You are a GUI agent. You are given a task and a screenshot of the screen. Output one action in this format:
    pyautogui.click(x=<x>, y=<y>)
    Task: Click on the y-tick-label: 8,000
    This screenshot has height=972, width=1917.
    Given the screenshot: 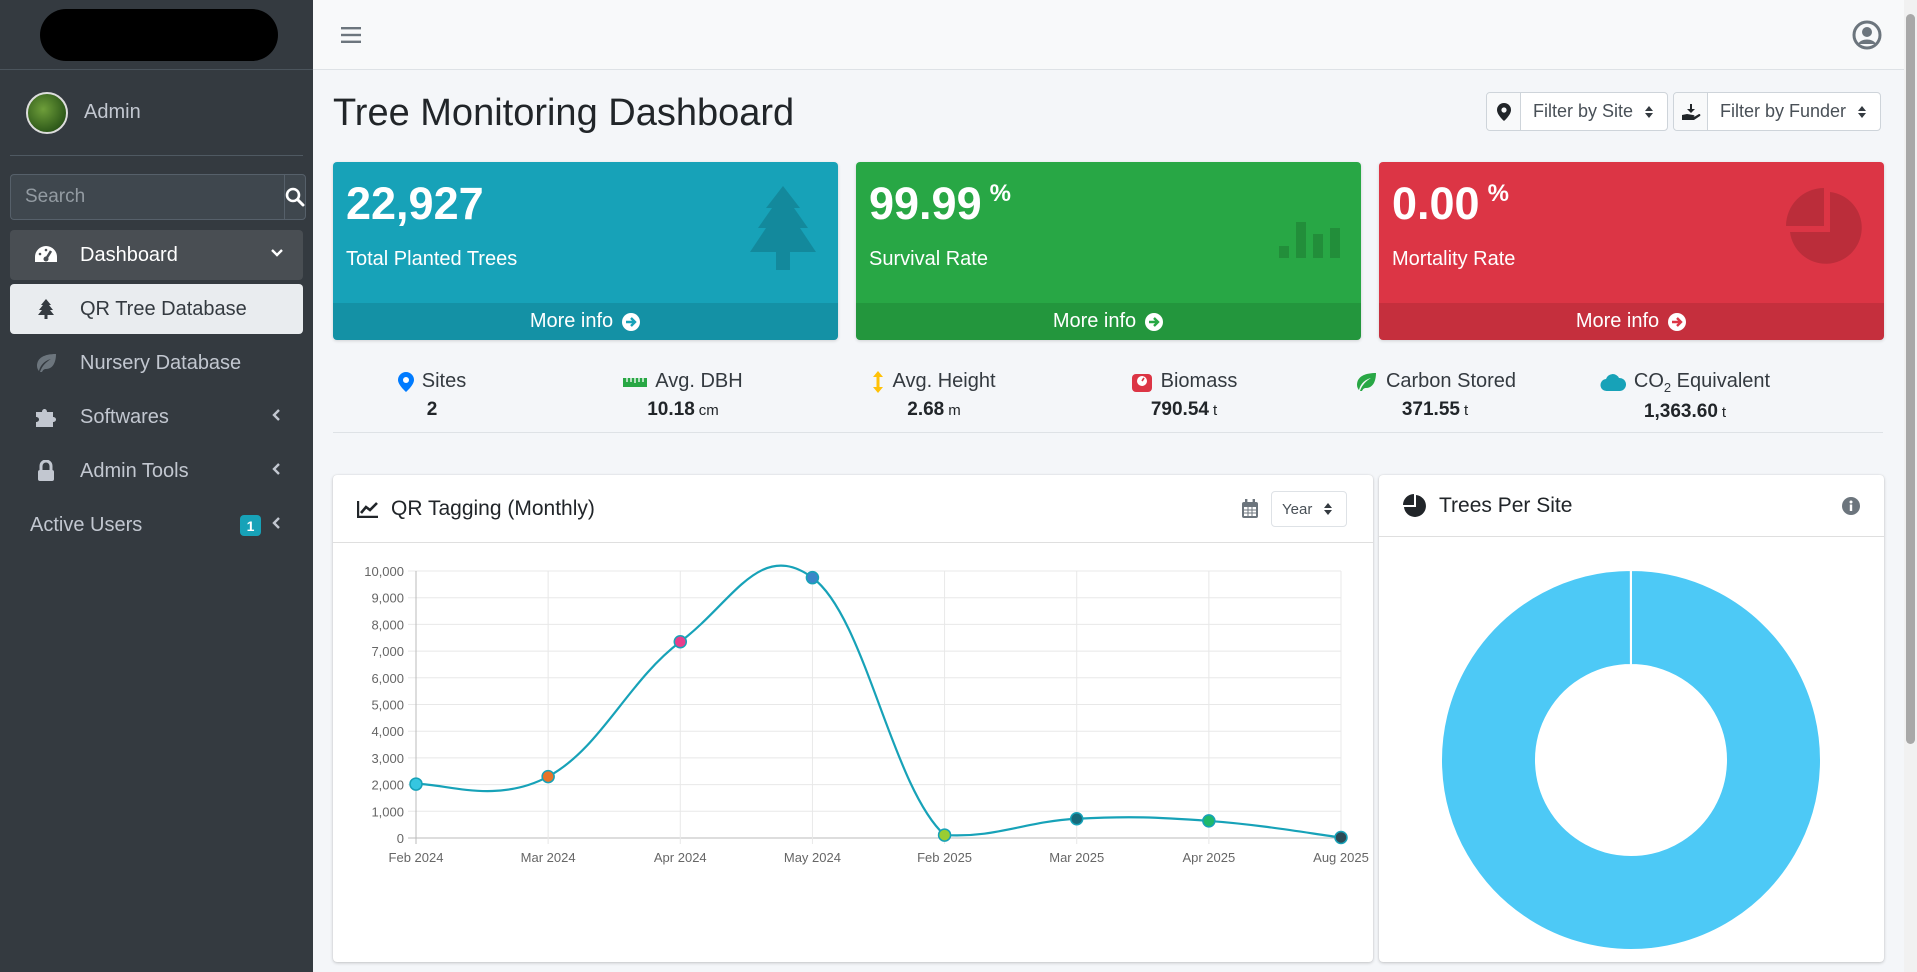 What is the action you would take?
    pyautogui.click(x=387, y=624)
    